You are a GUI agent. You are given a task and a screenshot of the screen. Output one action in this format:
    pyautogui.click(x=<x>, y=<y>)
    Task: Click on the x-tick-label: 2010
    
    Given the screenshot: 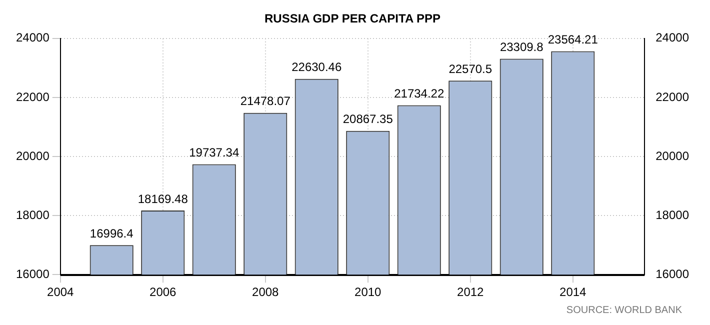 What is the action you would take?
    pyautogui.click(x=368, y=292)
    